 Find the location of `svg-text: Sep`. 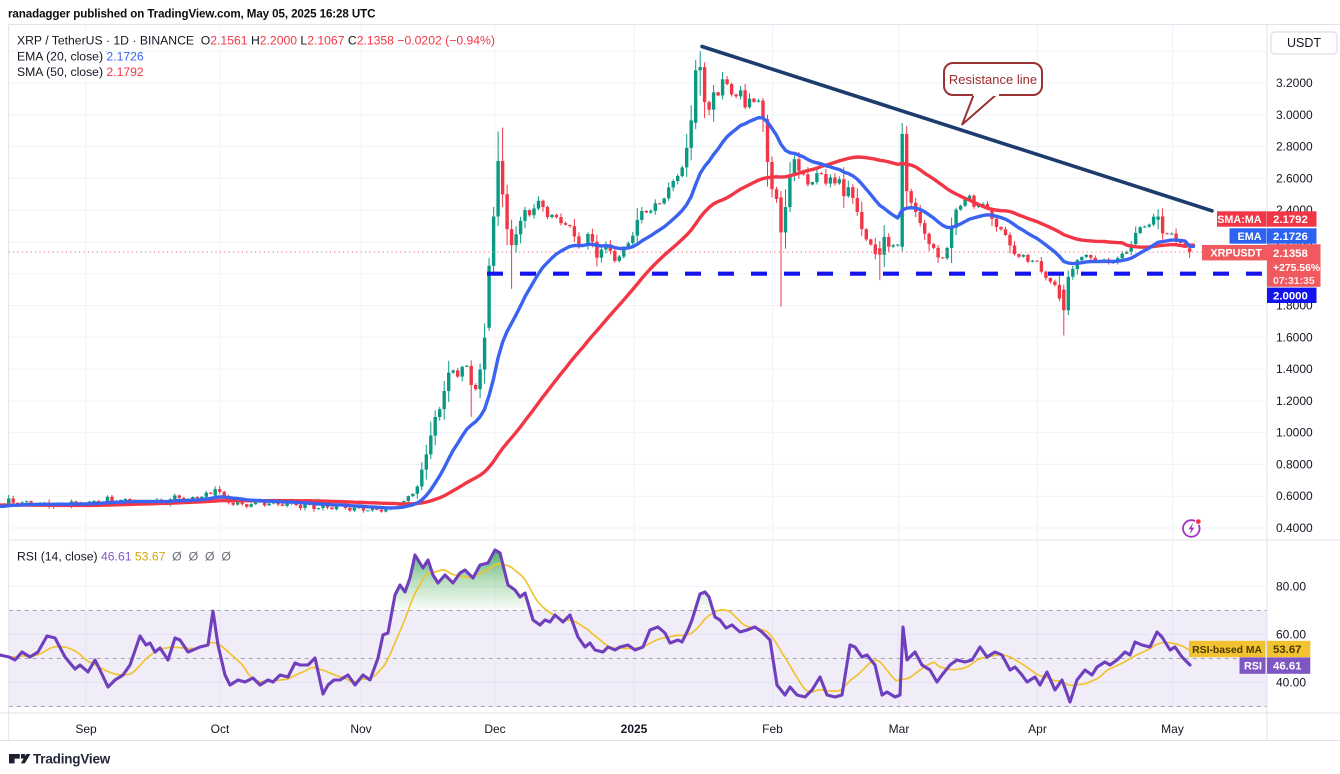

svg-text: Sep is located at coordinates (86, 729).